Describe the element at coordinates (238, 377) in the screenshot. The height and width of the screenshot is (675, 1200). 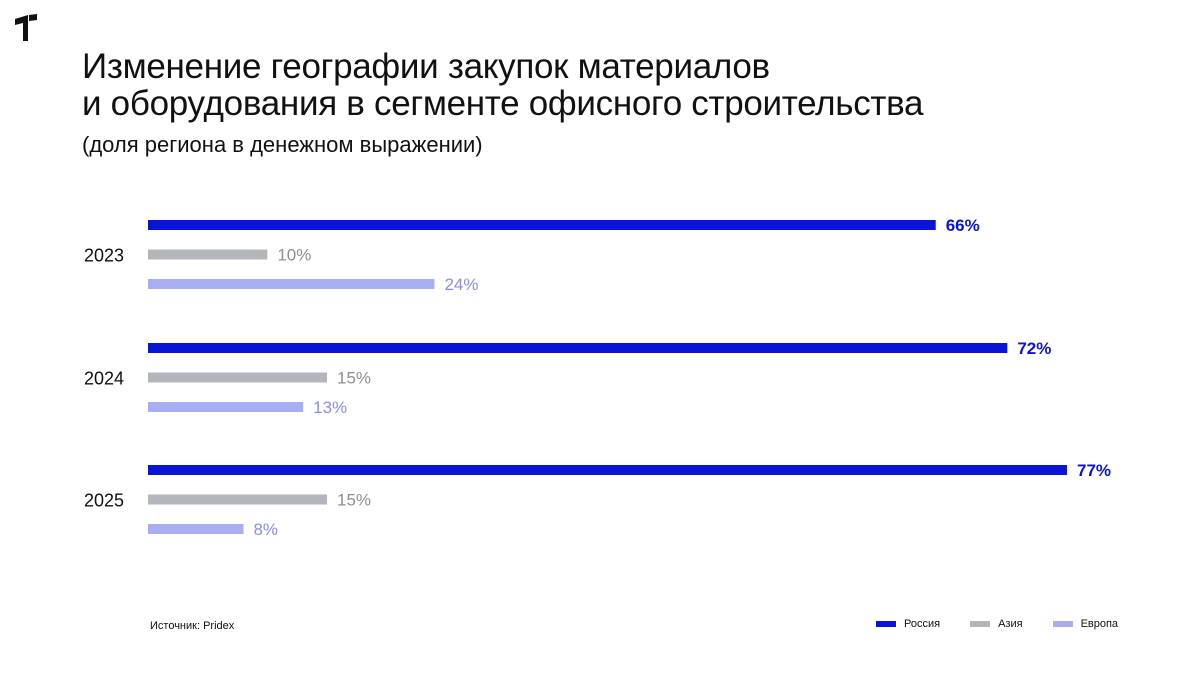
I see `bar-2024-asia` at that location.